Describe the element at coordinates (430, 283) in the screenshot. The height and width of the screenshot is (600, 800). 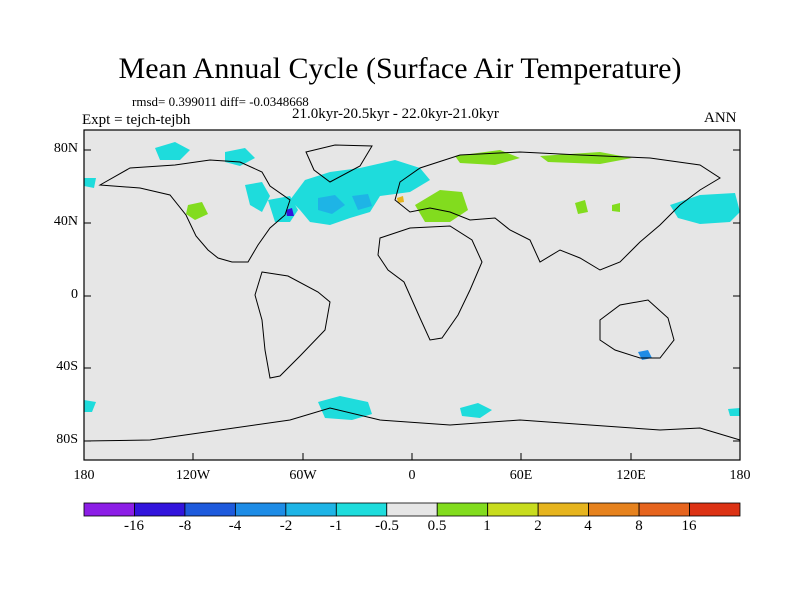
I see `coastline-africa` at that location.